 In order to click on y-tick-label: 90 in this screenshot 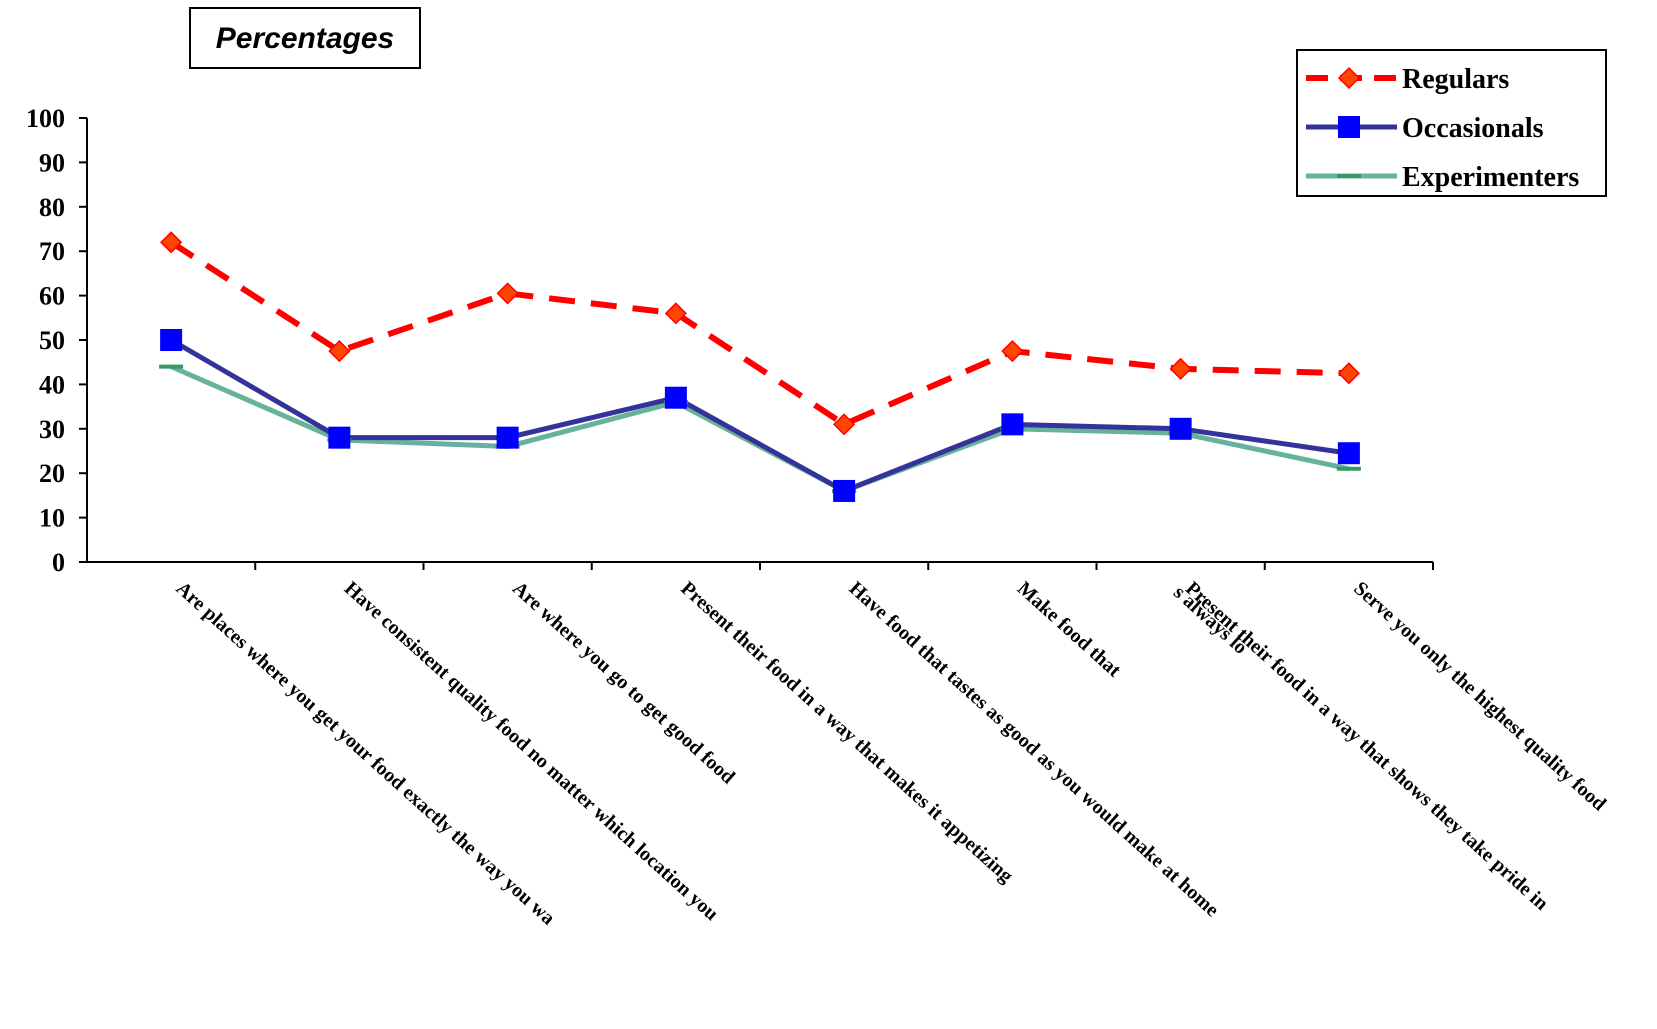, I will do `click(52, 162)`.